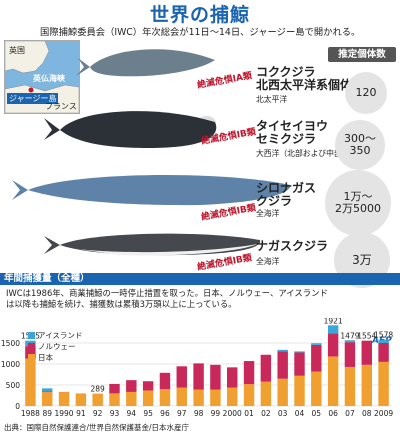 The image size is (400, 433). What do you see at coordinates (292, 246) in the screenshot?
I see `whale-name-3: ナガスクジラ` at bounding box center [292, 246].